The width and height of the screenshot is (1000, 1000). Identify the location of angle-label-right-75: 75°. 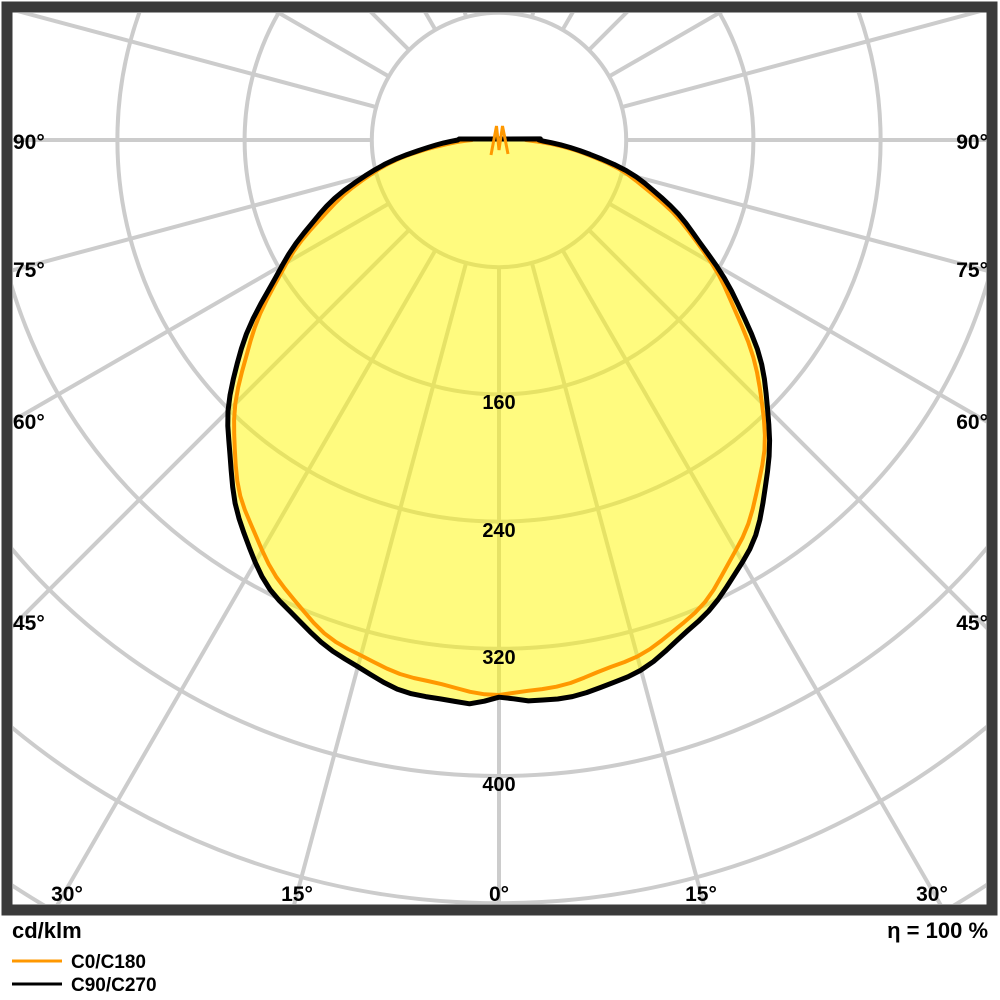
(972, 270).